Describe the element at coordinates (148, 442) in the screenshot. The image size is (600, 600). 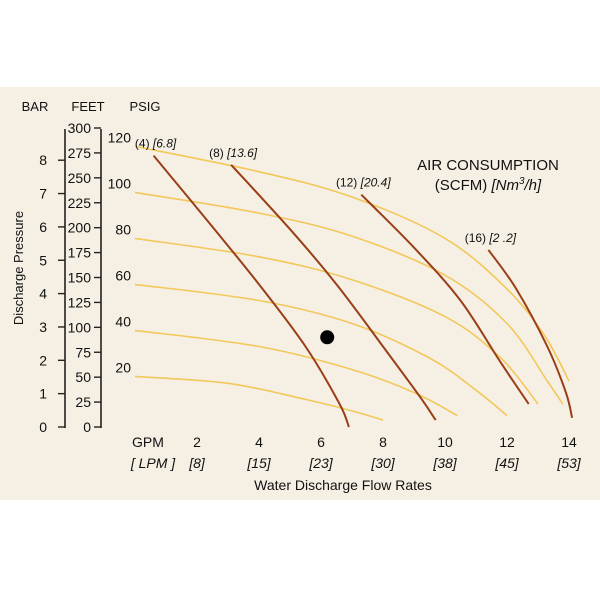
I see `gpm-header: GPM` at that location.